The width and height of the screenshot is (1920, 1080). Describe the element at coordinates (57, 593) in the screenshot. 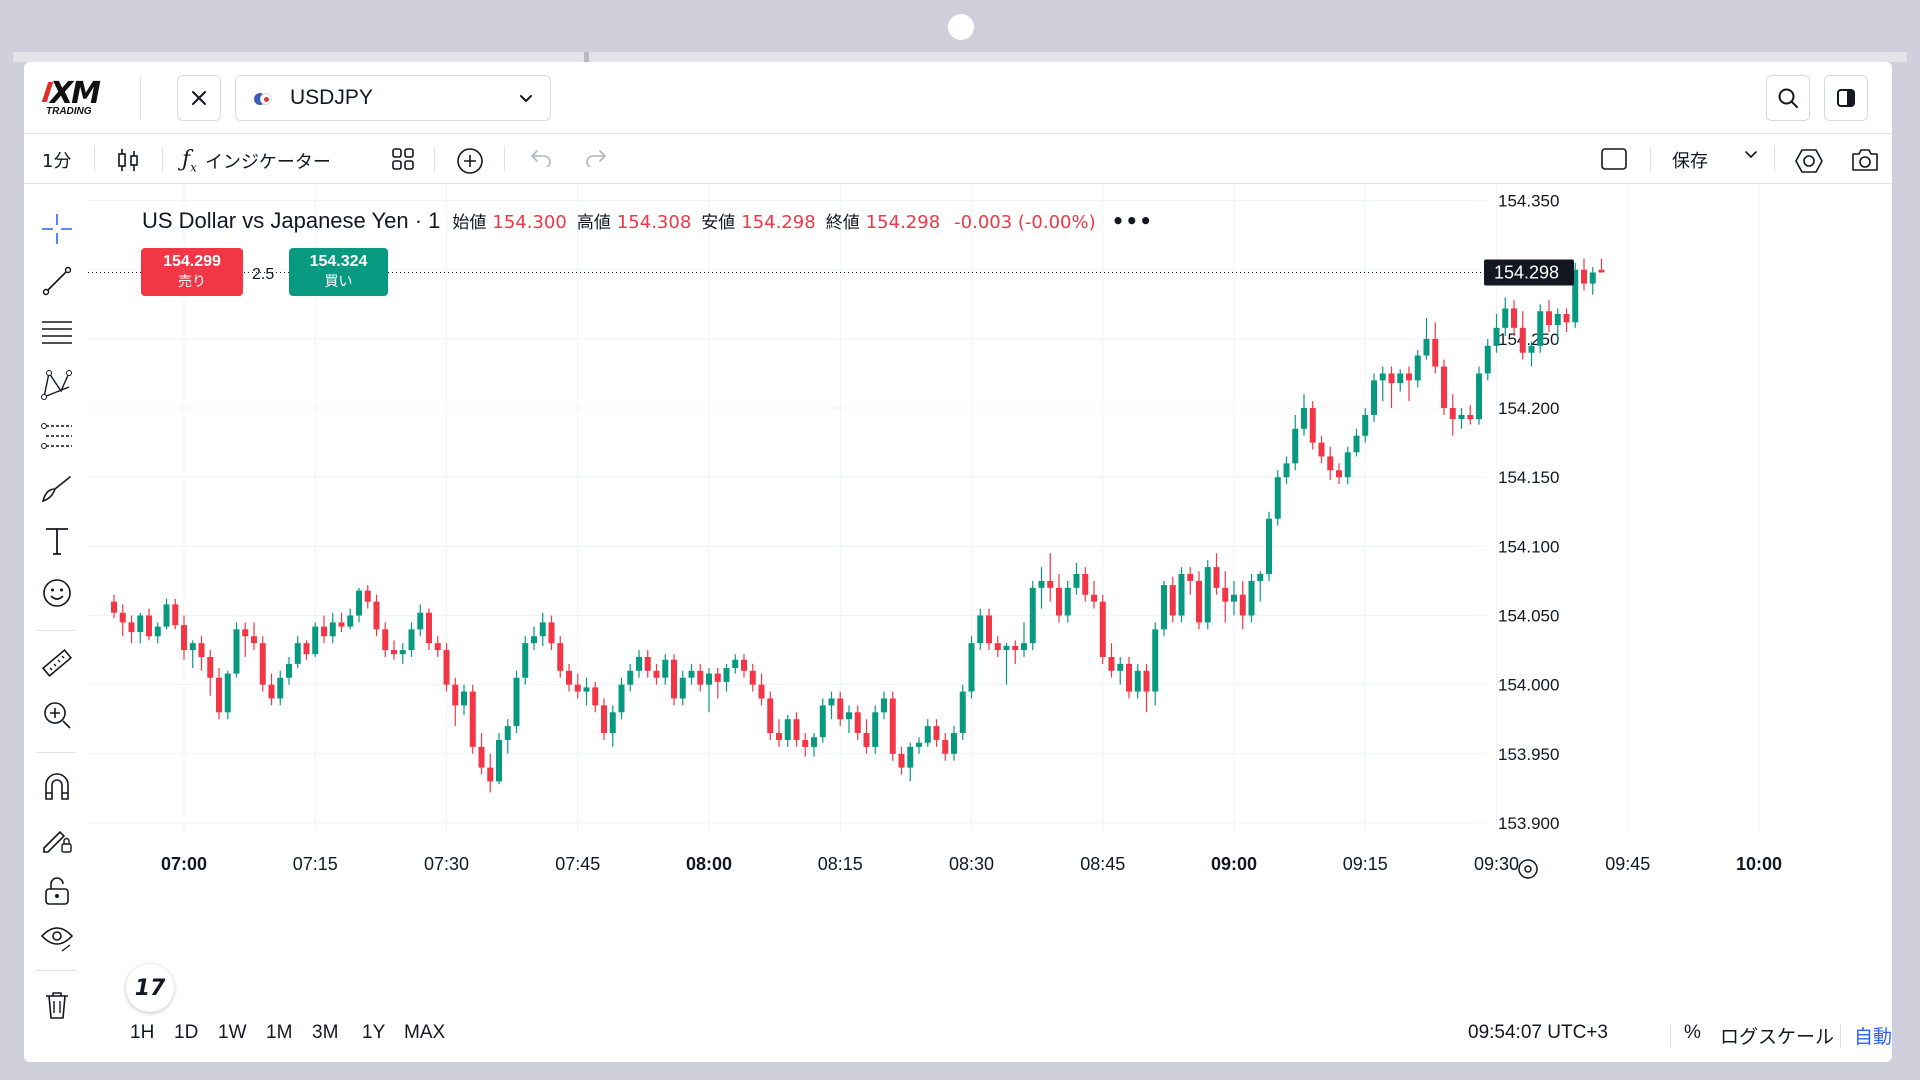

I see `emoji-tool` at that location.